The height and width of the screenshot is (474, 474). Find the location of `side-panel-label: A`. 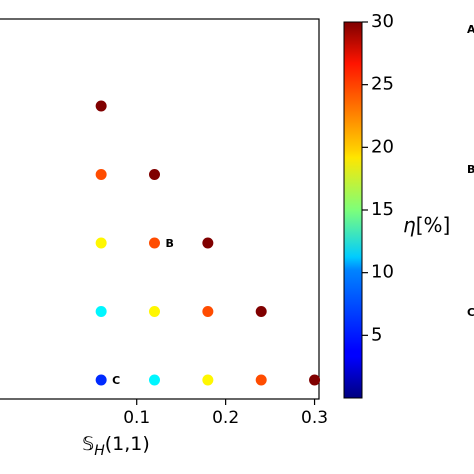

side-panel-label: A is located at coordinates (470, 29).